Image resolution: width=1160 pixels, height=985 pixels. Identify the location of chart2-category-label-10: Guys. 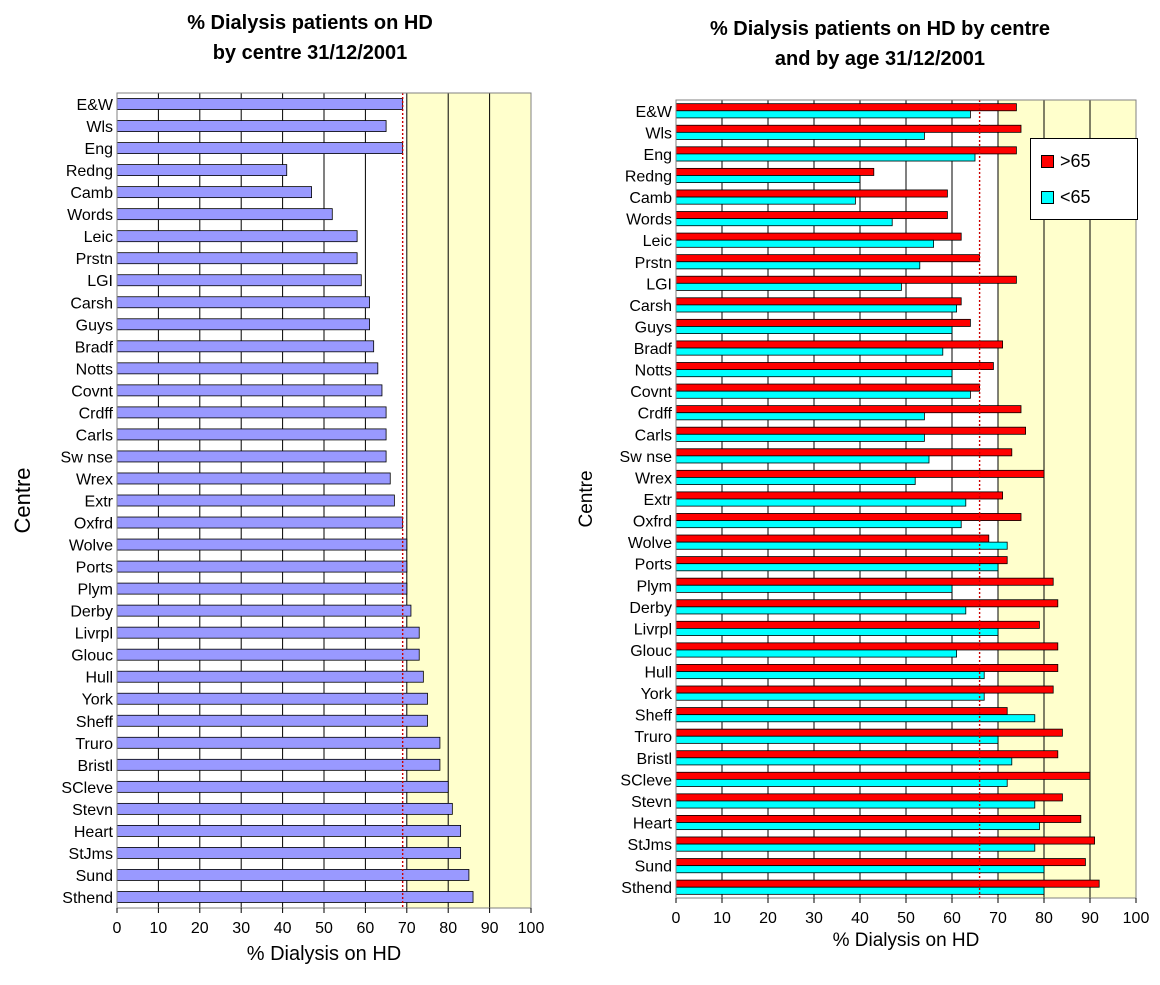
(653, 327).